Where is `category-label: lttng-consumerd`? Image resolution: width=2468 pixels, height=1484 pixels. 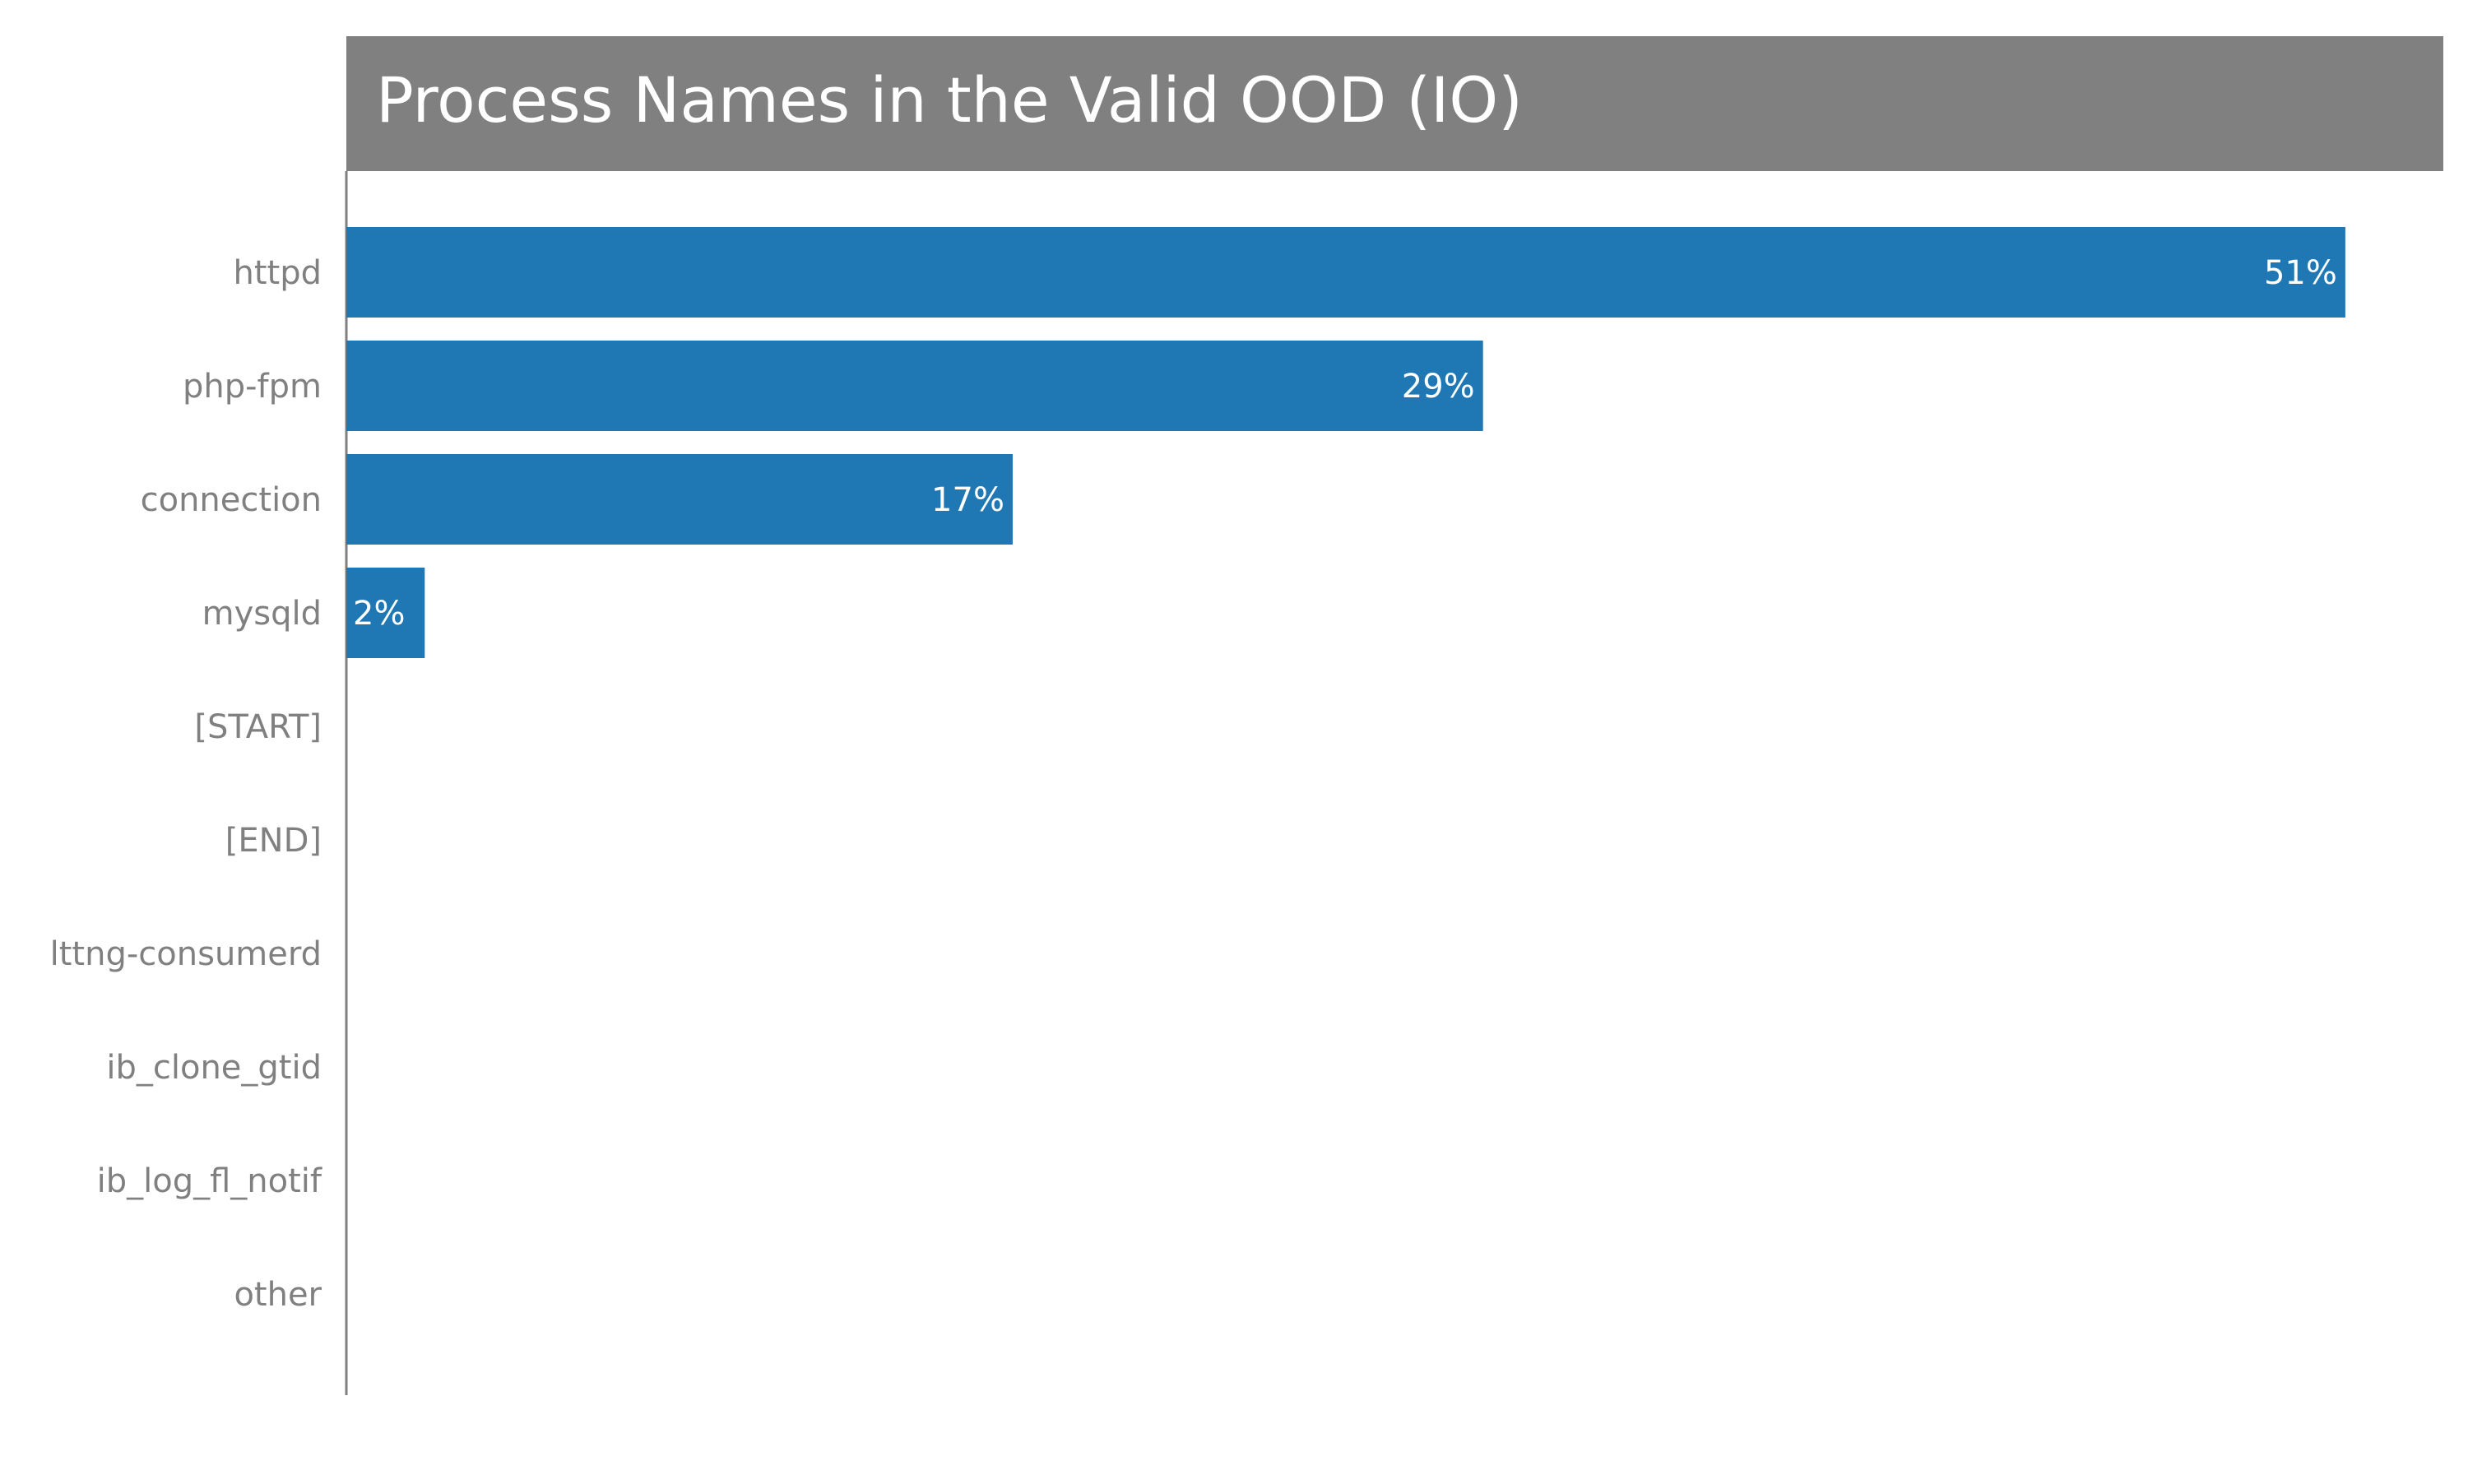 category-label: lttng-consumerd is located at coordinates (186, 954).